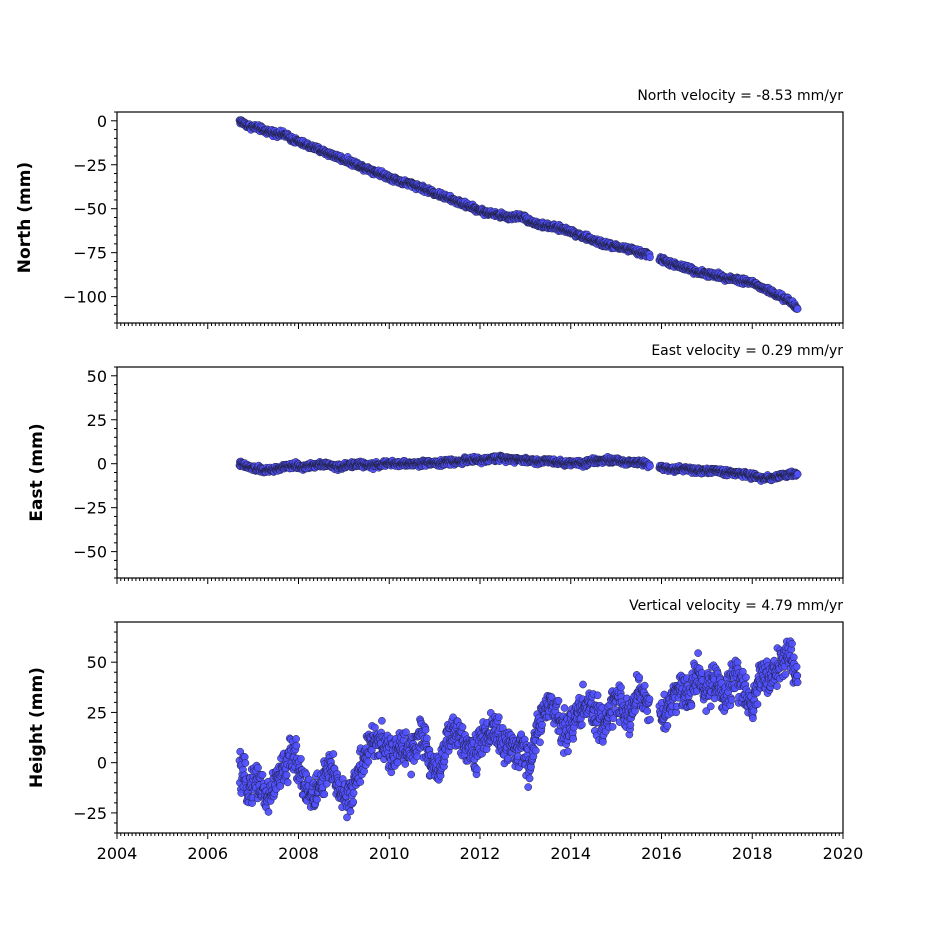  Describe the element at coordinates (661, 853) in the screenshot. I see `x-tick-label: 2016` at that location.